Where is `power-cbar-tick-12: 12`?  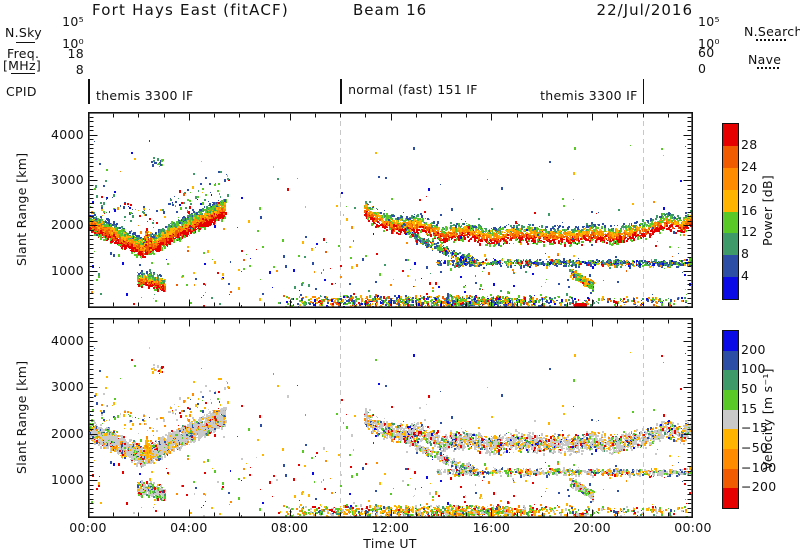
power-cbar-tick-12: 12 is located at coordinates (749, 232).